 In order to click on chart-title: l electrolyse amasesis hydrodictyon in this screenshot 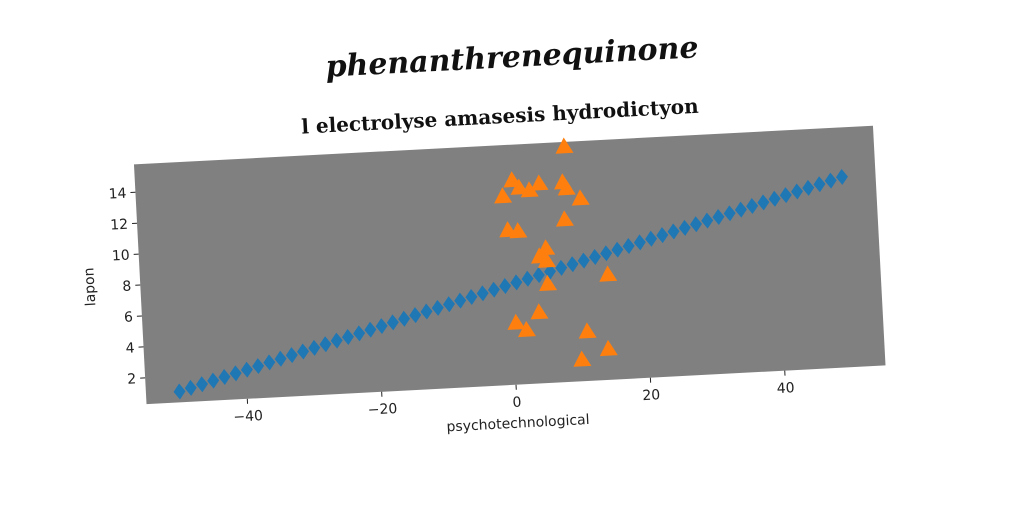, I will do `click(500, 116)`.